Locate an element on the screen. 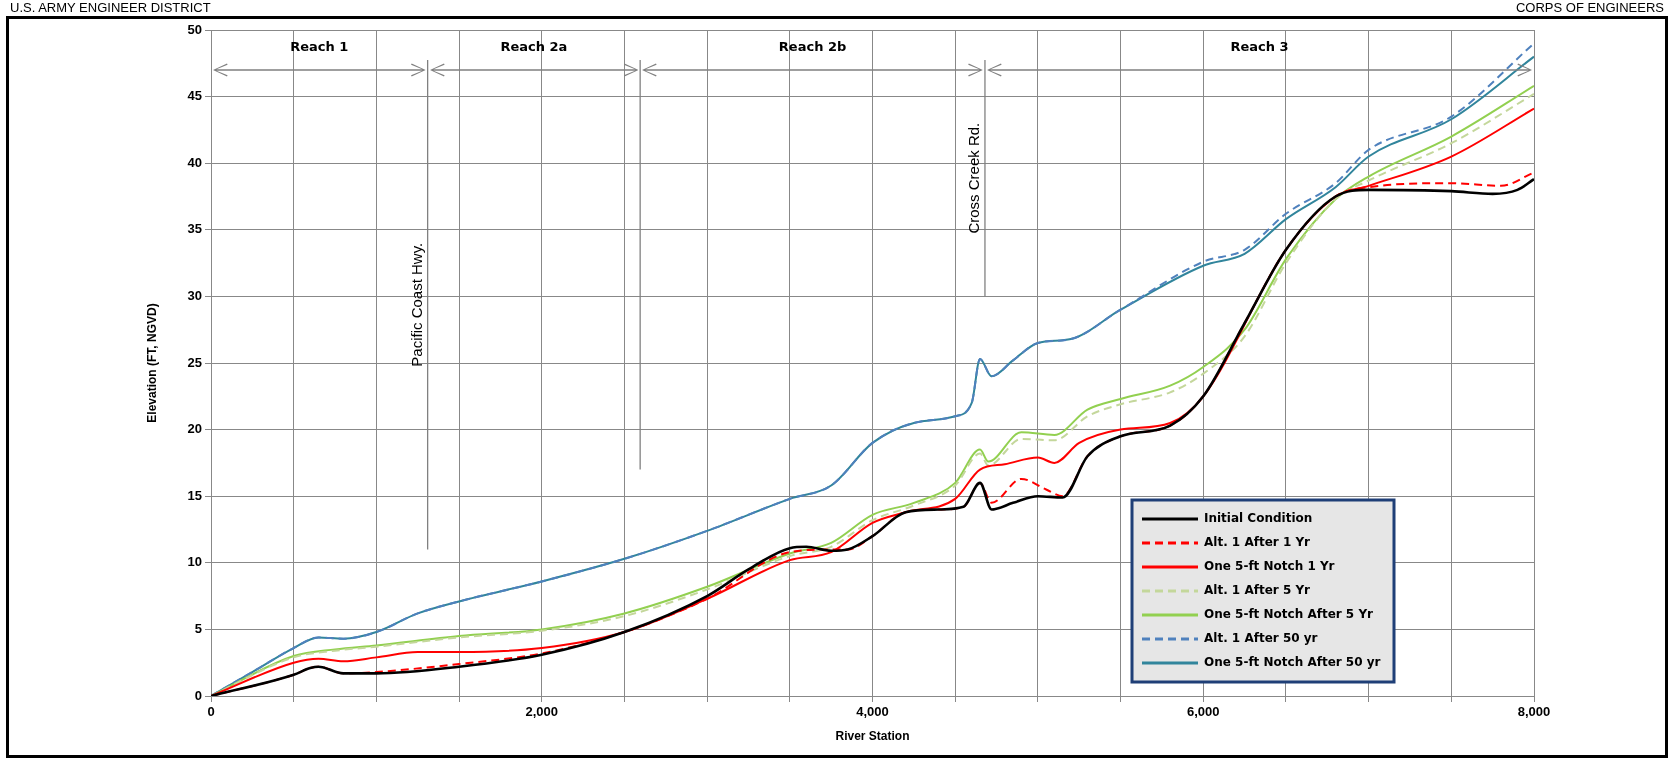 Image resolution: width=1674 pixels, height=762 pixels. annotation: Reach 2b is located at coordinates (812, 47).